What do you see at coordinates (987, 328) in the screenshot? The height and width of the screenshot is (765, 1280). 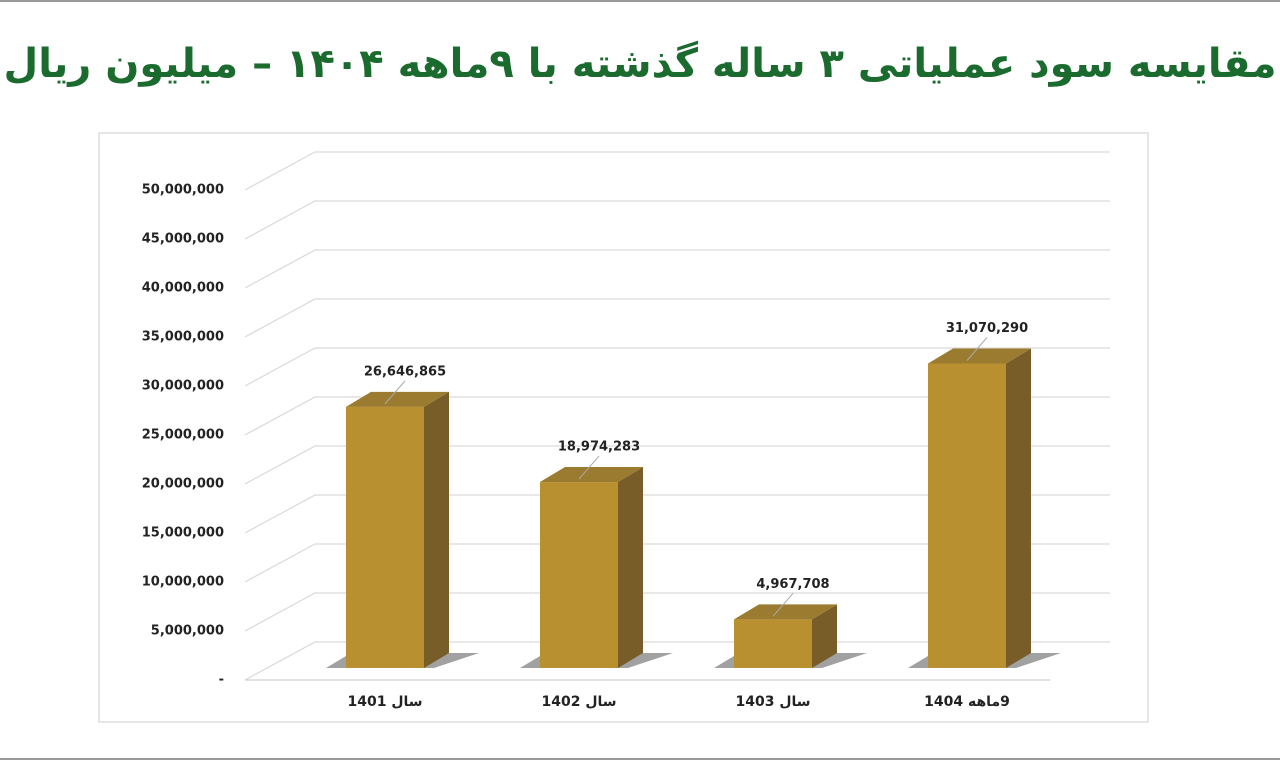 I see `value-label: 31,070,290` at bounding box center [987, 328].